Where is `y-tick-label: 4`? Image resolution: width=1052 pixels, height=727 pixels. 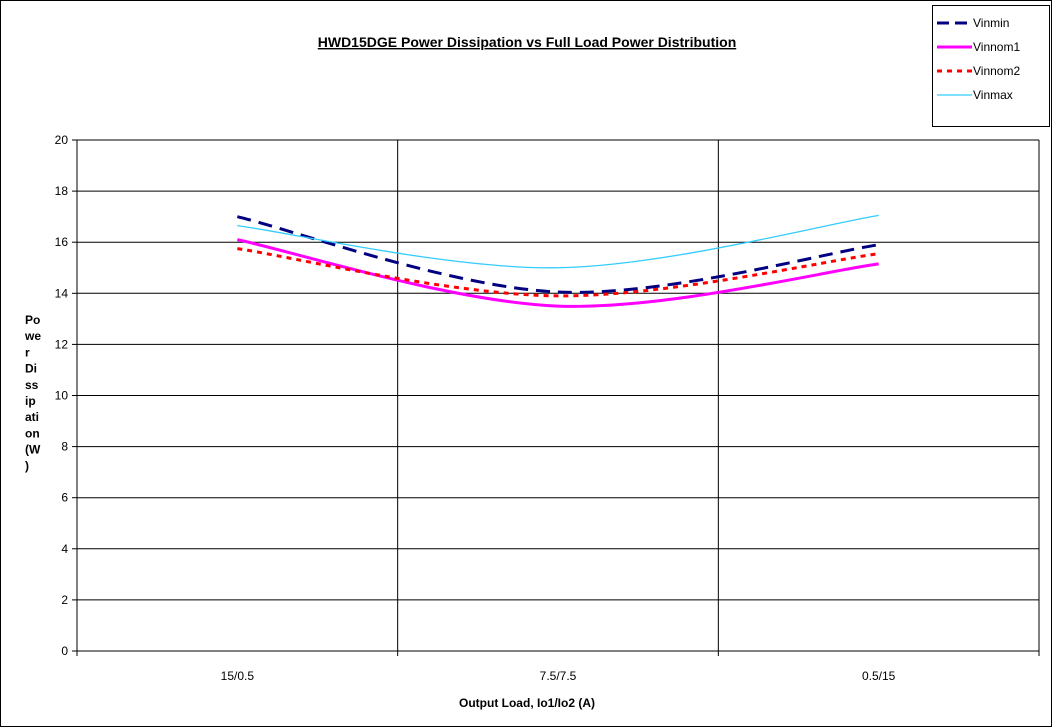 y-tick-label: 4 is located at coordinates (64, 549).